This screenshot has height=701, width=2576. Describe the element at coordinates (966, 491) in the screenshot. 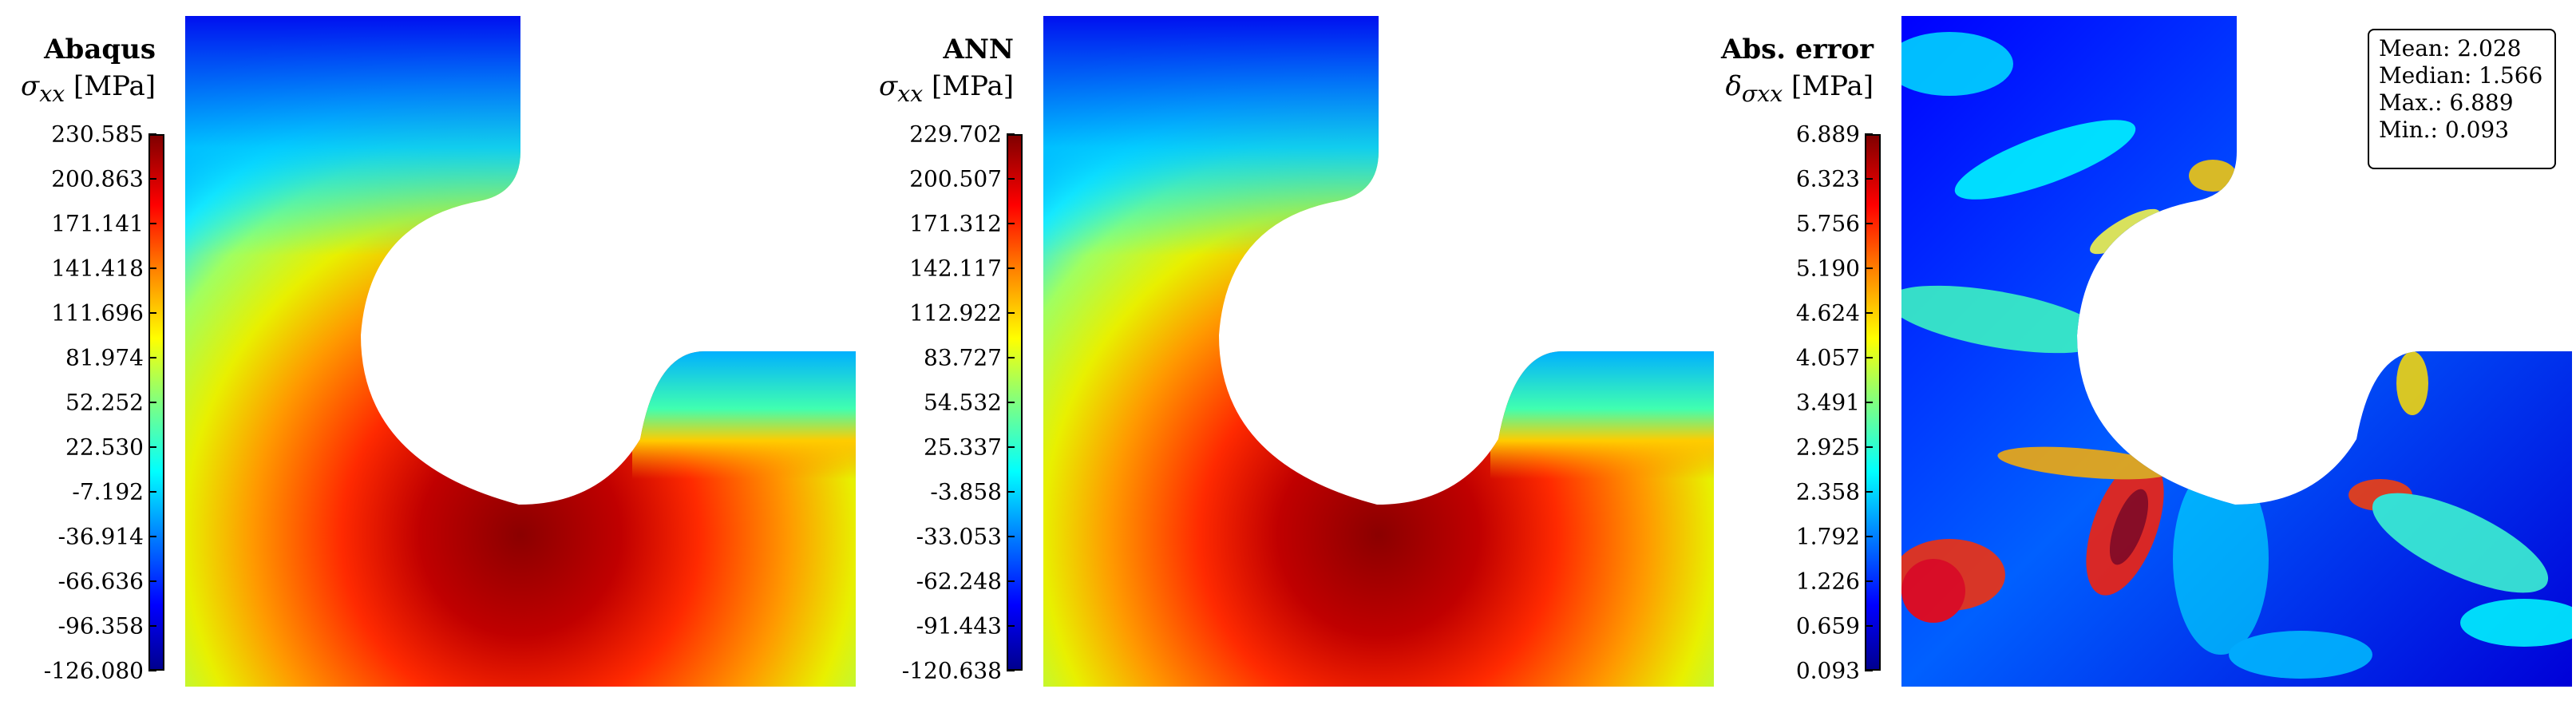

I see `colorbar-tick-label: -3.858` at that location.